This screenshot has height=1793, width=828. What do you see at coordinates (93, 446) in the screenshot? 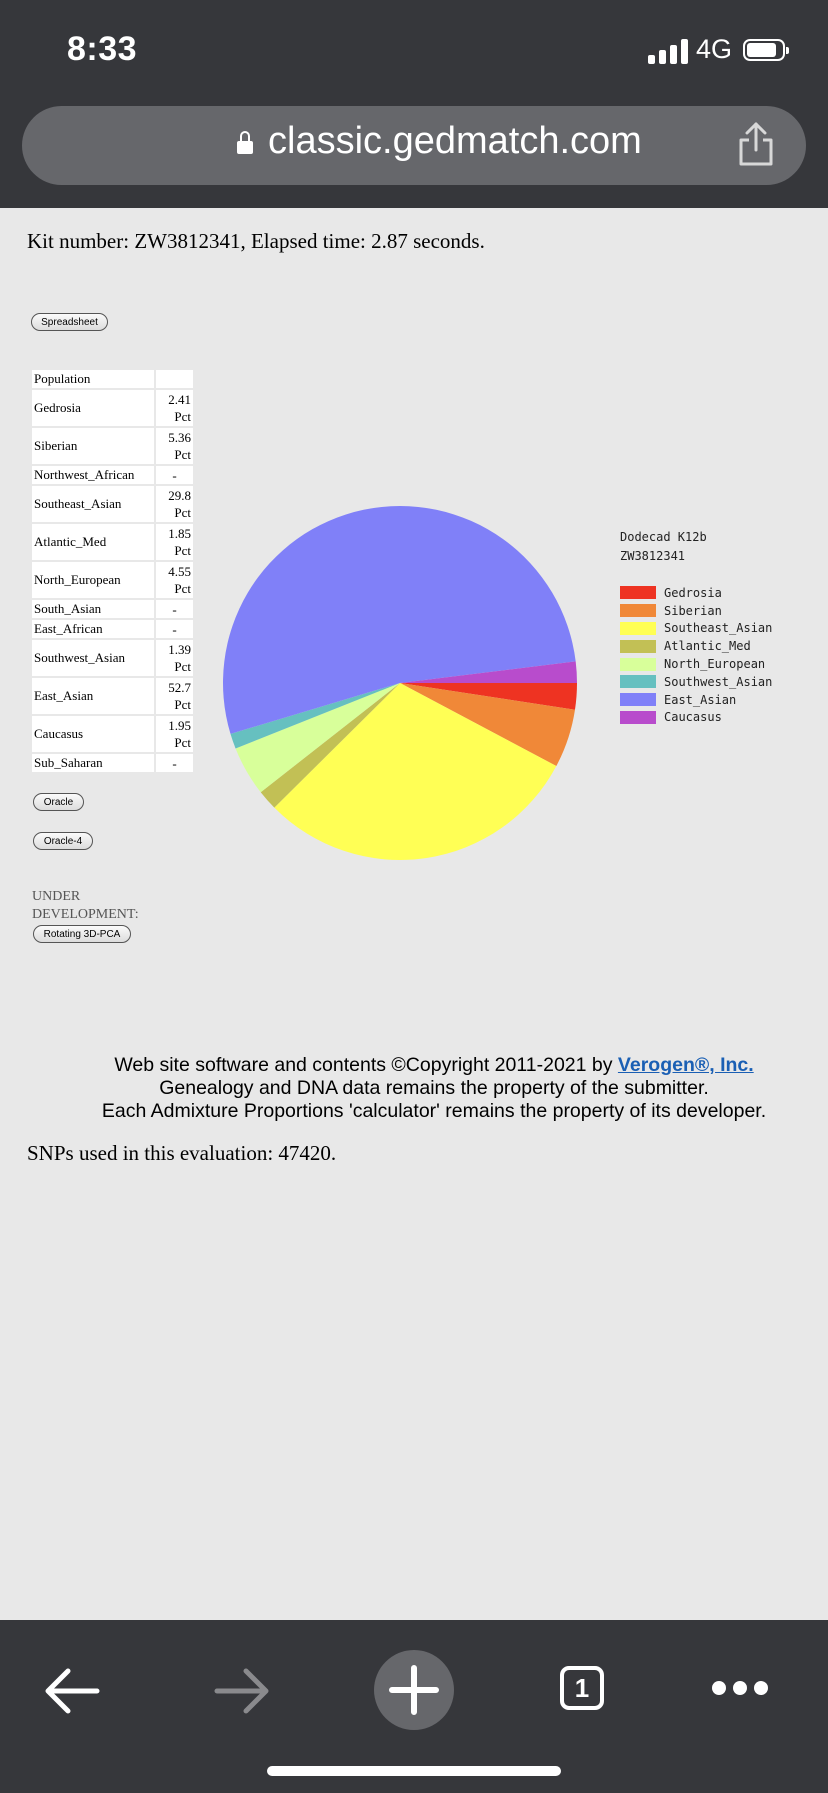
I see `population-name: Siberian` at bounding box center [93, 446].